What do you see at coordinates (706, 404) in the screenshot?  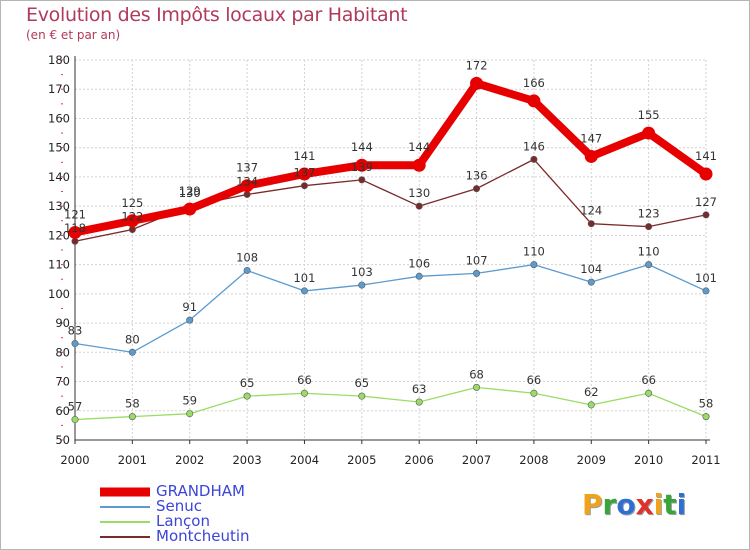 I see `data-label-lancon: 58` at bounding box center [706, 404].